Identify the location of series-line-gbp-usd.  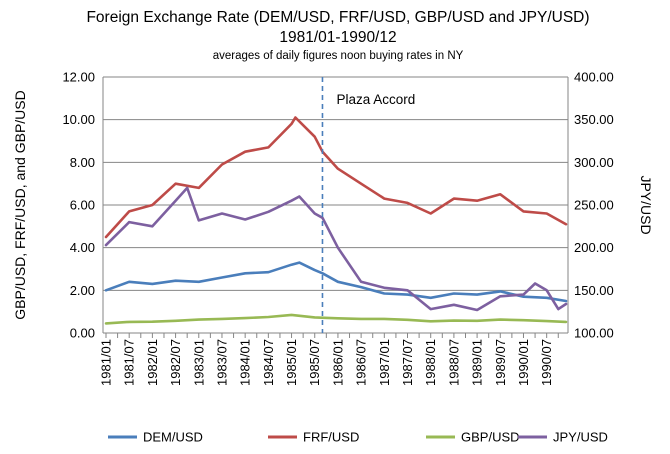
(336, 319).